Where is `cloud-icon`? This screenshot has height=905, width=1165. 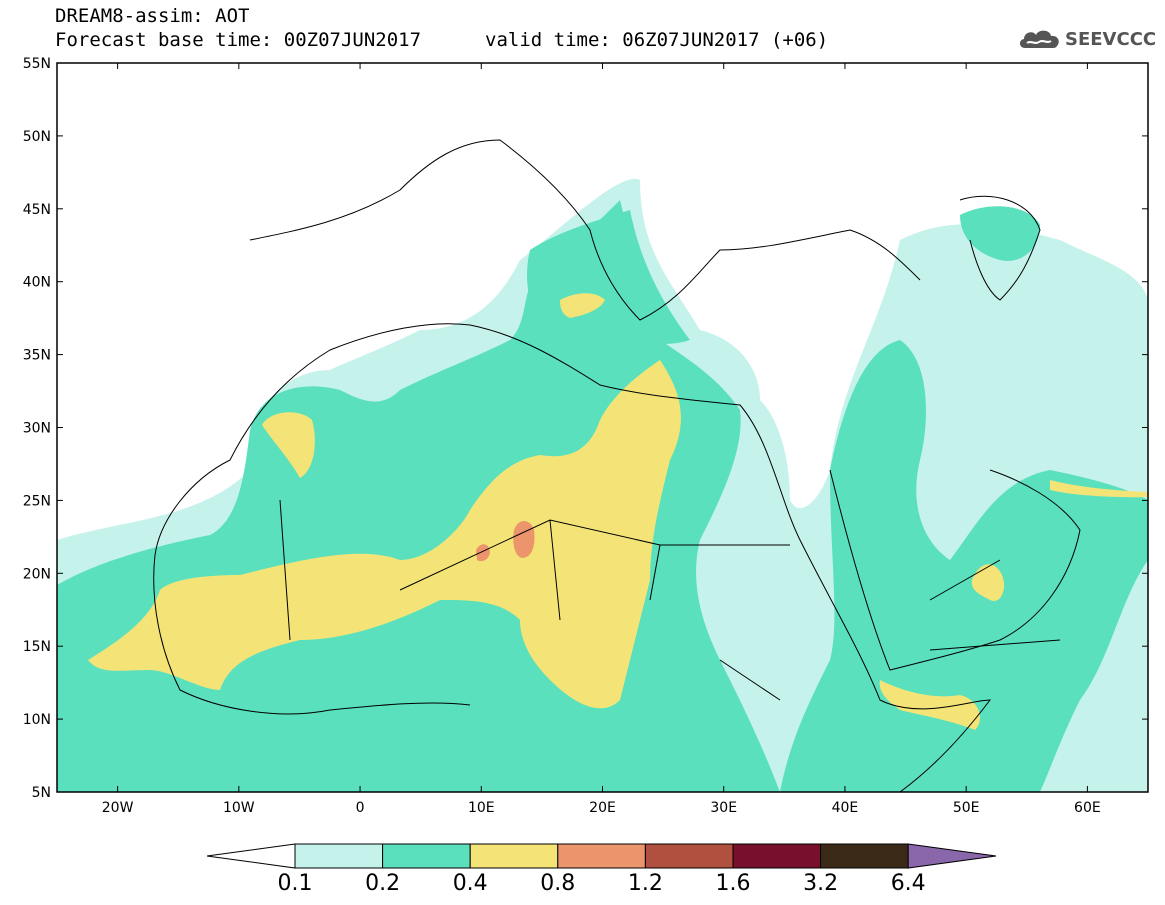 cloud-icon is located at coordinates (1039, 39).